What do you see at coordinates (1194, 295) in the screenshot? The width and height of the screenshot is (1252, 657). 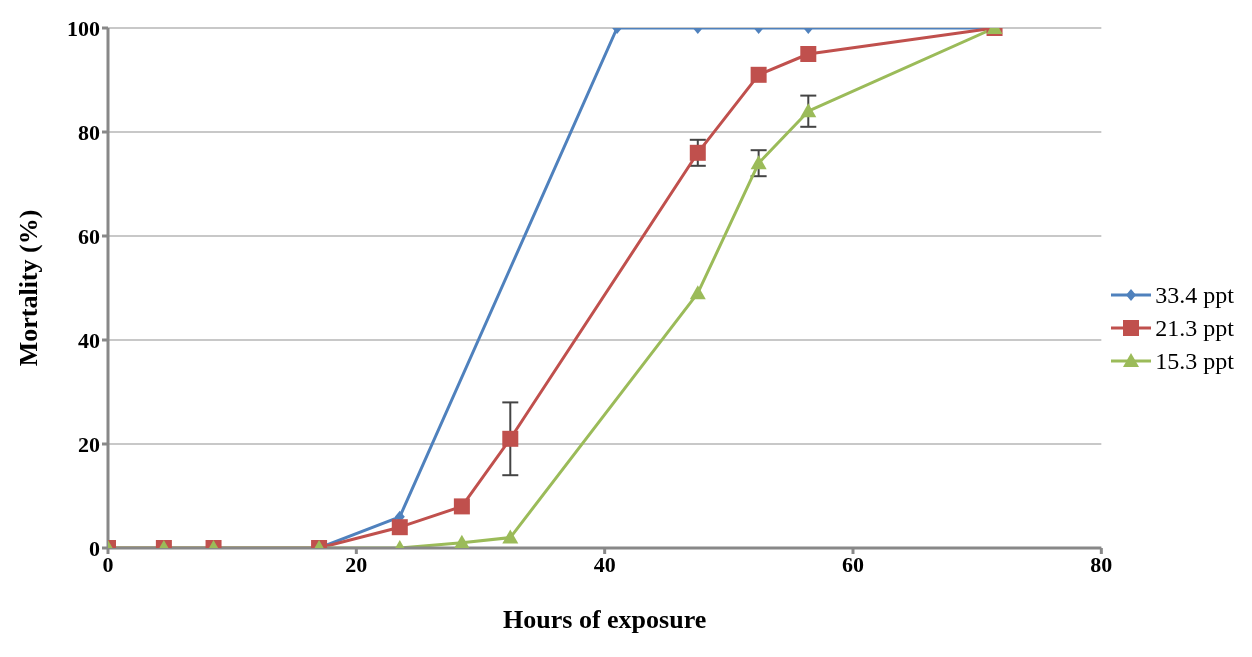 I see `legend-label: 33.4 ppt` at bounding box center [1194, 295].